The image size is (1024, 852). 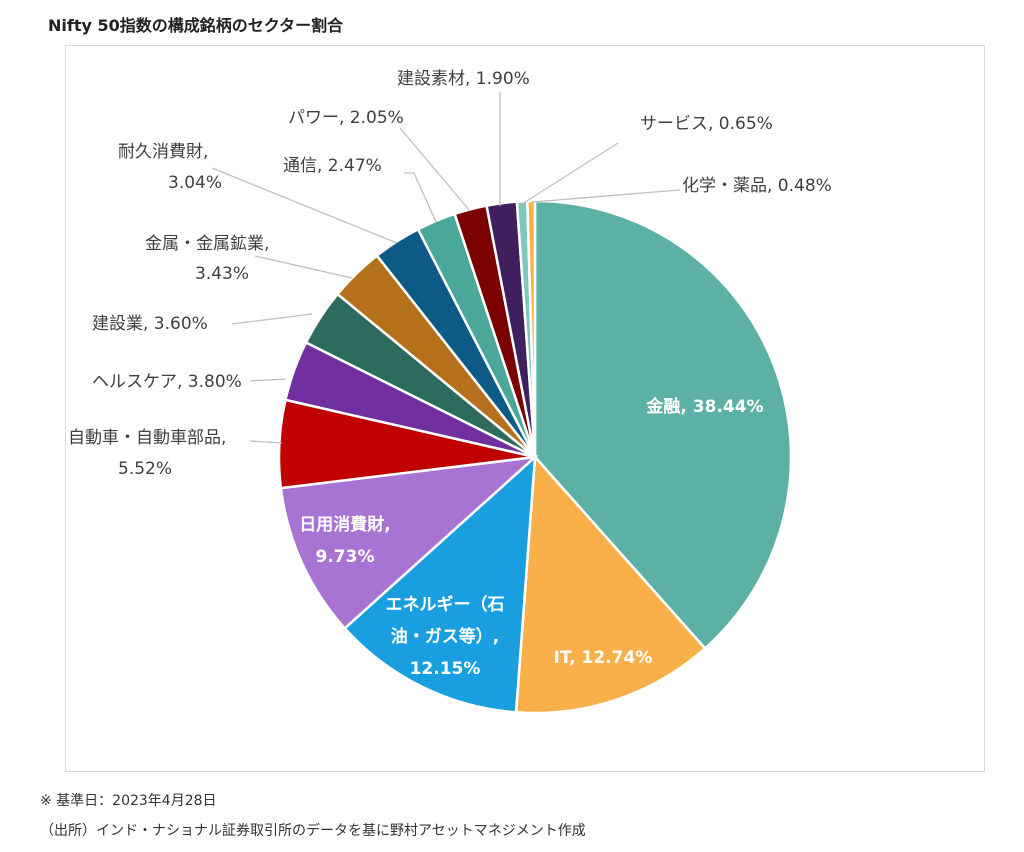 I want to click on slice-label: IT, 12.74%, so click(x=603, y=658).